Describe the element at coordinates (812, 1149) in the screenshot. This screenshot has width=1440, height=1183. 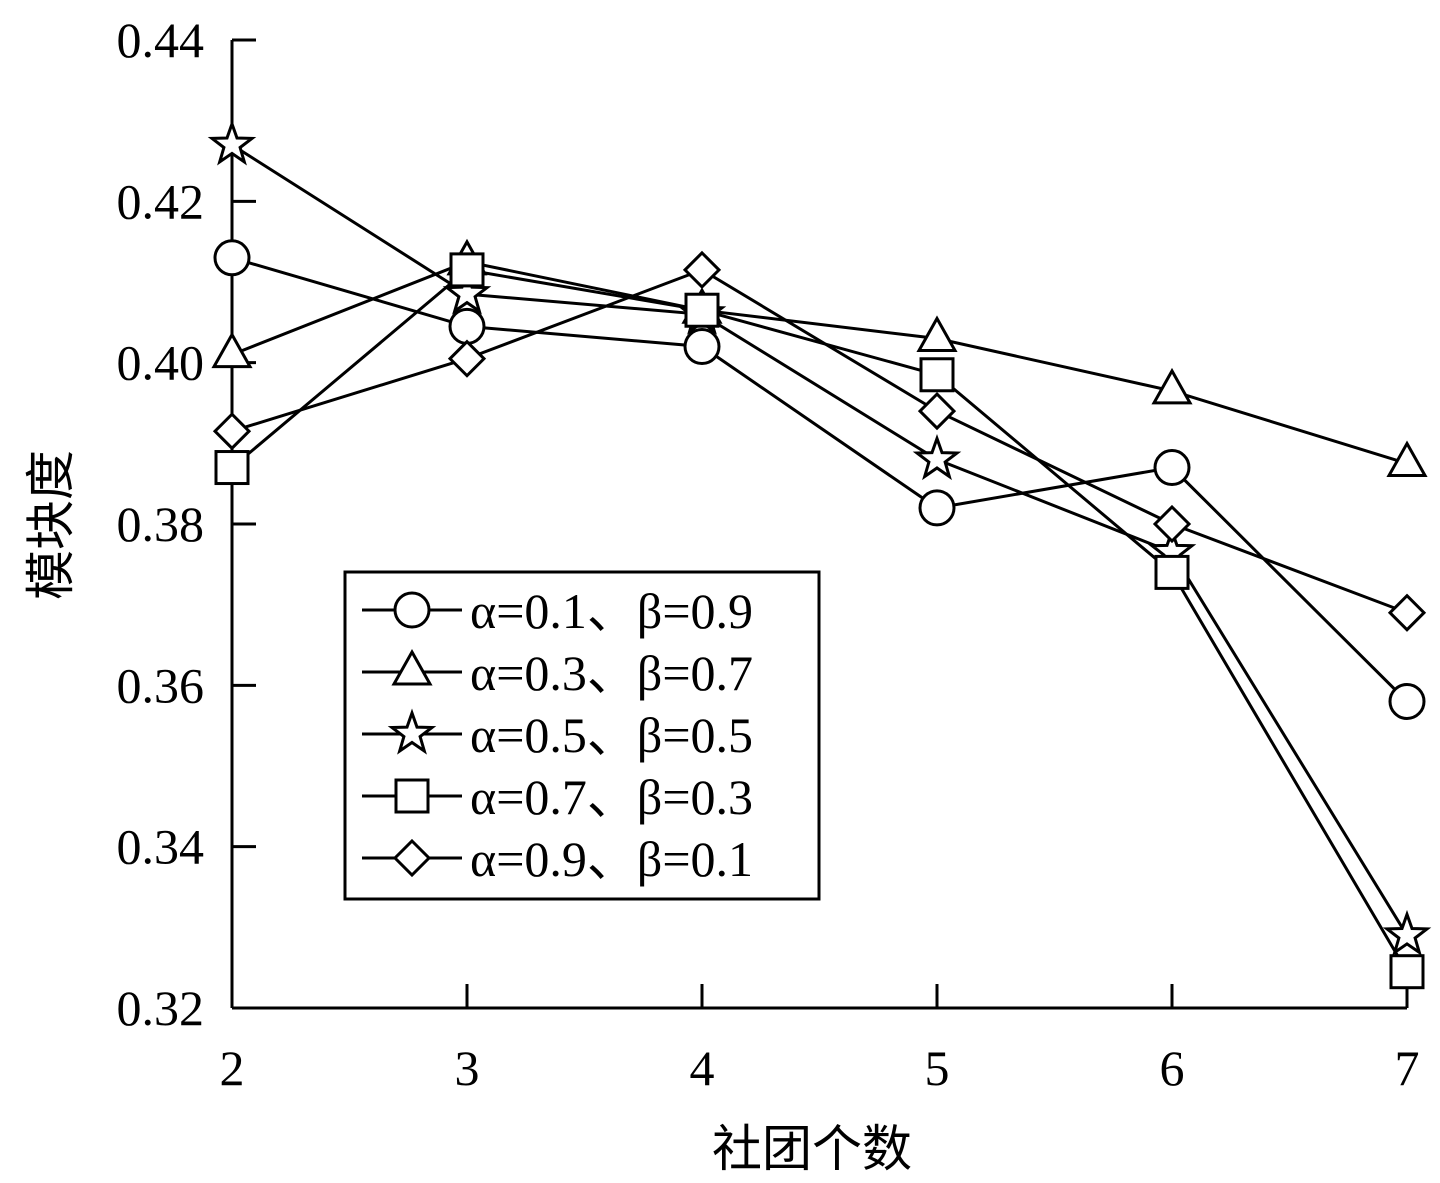
I see `x-axis-label: 社团个数` at that location.